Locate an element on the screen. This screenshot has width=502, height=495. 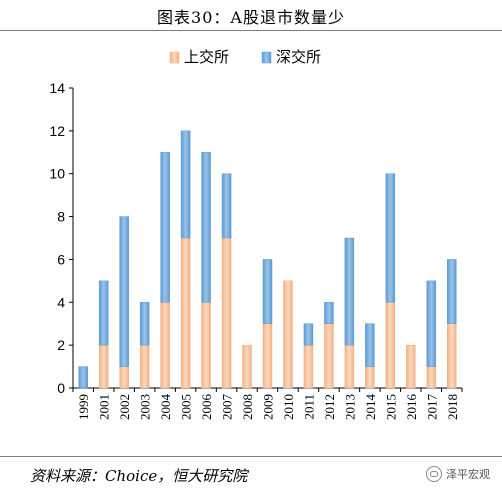
watermark: 泽平宏观 is located at coordinates (458, 474).